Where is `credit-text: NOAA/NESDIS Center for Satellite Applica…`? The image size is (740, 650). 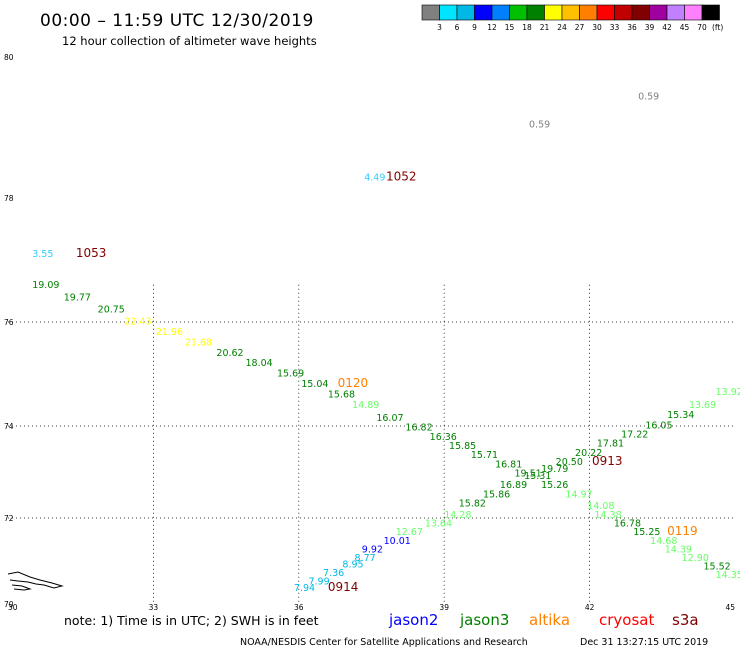
credit-text: NOAA/NESDIS Center for Satellite Applica… is located at coordinates (384, 642).